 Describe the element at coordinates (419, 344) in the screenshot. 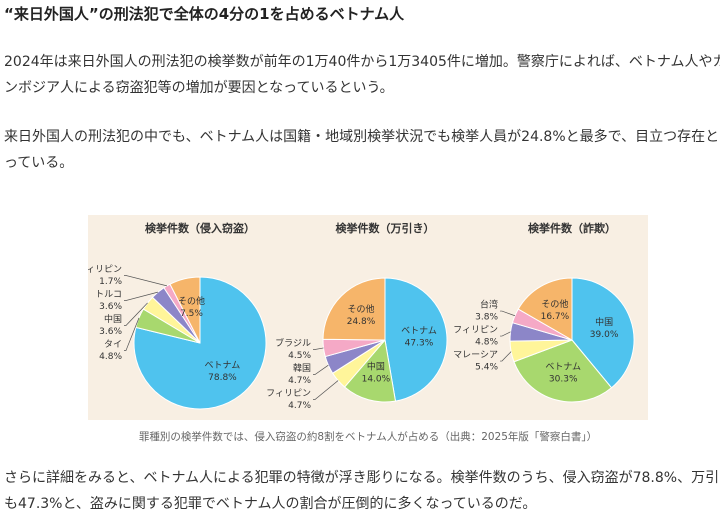

I see `slice-value-label: 47.3%` at that location.